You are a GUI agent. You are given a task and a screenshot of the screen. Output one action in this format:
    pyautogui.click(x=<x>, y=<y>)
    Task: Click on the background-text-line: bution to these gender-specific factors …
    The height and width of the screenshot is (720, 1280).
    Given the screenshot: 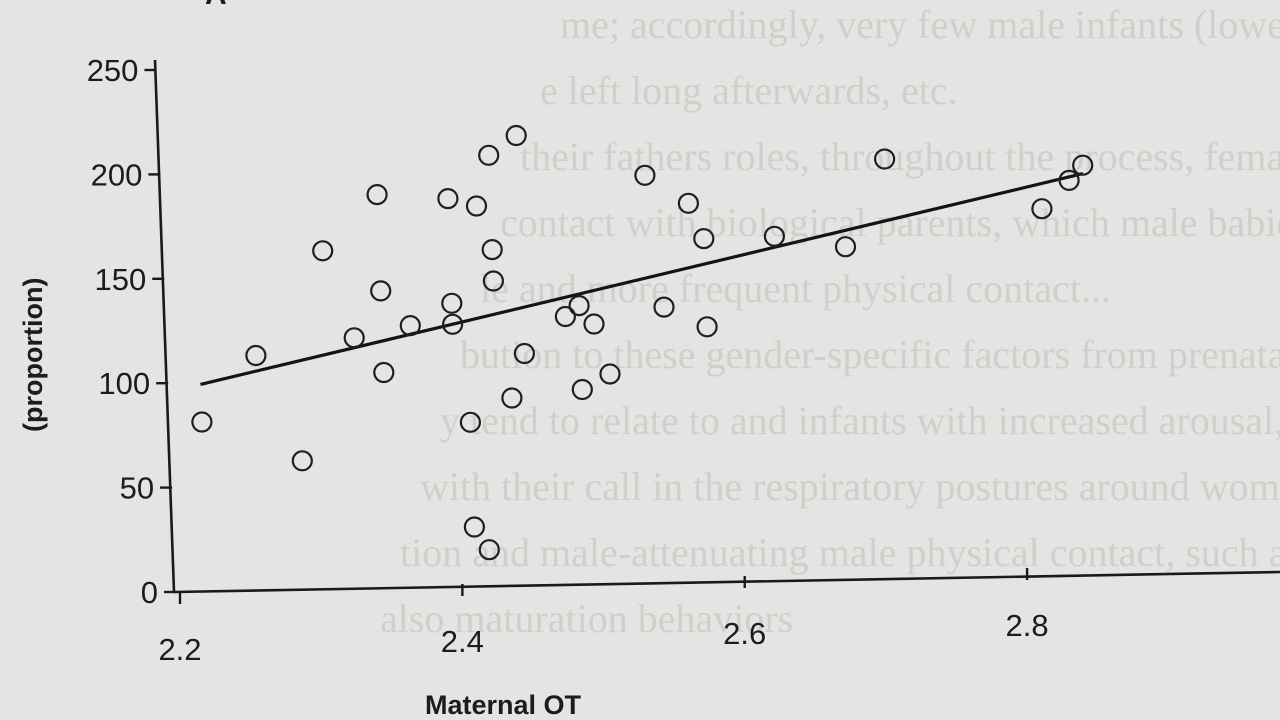 What is the action you would take?
    pyautogui.click(x=870, y=354)
    